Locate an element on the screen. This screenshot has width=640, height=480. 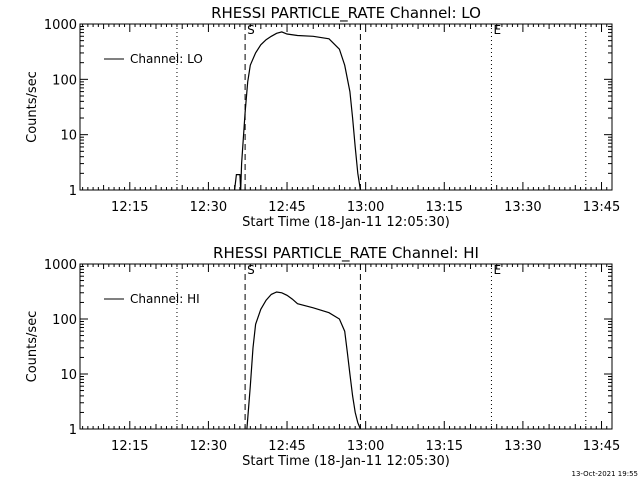
chart-title: RHESSI PARTICLE_RATE Channel: HI is located at coordinates (346, 253).